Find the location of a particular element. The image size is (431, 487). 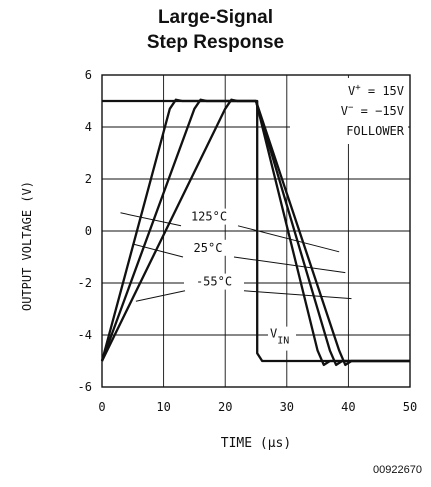

label-bg-vin is located at coordinates (282, 338).